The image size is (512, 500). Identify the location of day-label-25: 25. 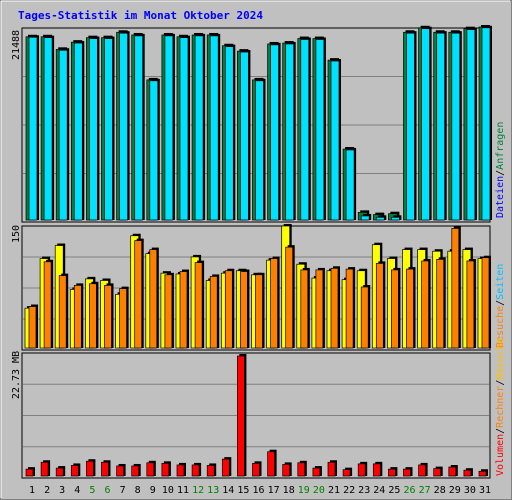
(394, 490).